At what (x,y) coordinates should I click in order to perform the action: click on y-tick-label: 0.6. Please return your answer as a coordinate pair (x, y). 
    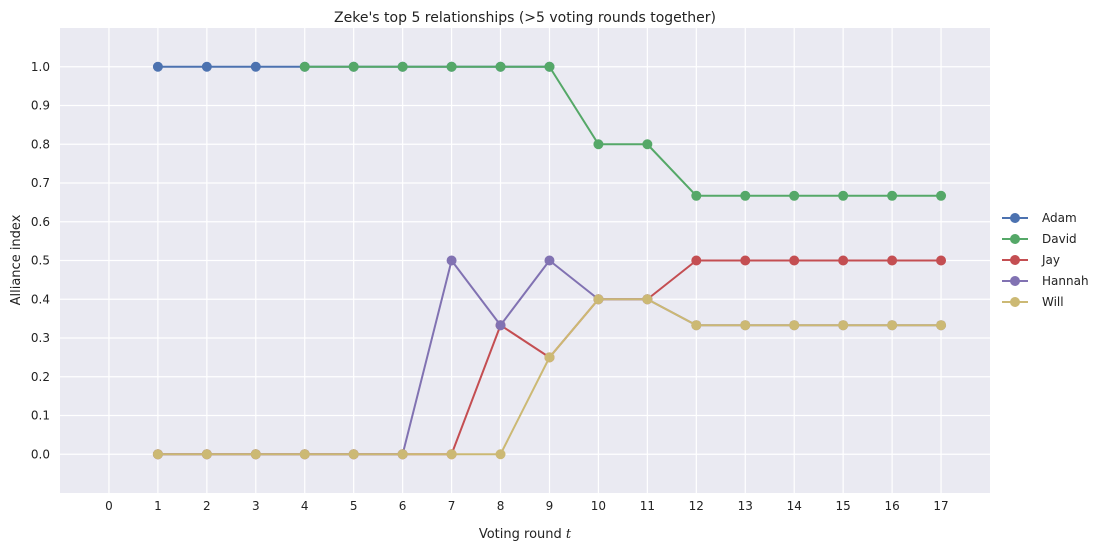
    Looking at the image, I should click on (40, 222).